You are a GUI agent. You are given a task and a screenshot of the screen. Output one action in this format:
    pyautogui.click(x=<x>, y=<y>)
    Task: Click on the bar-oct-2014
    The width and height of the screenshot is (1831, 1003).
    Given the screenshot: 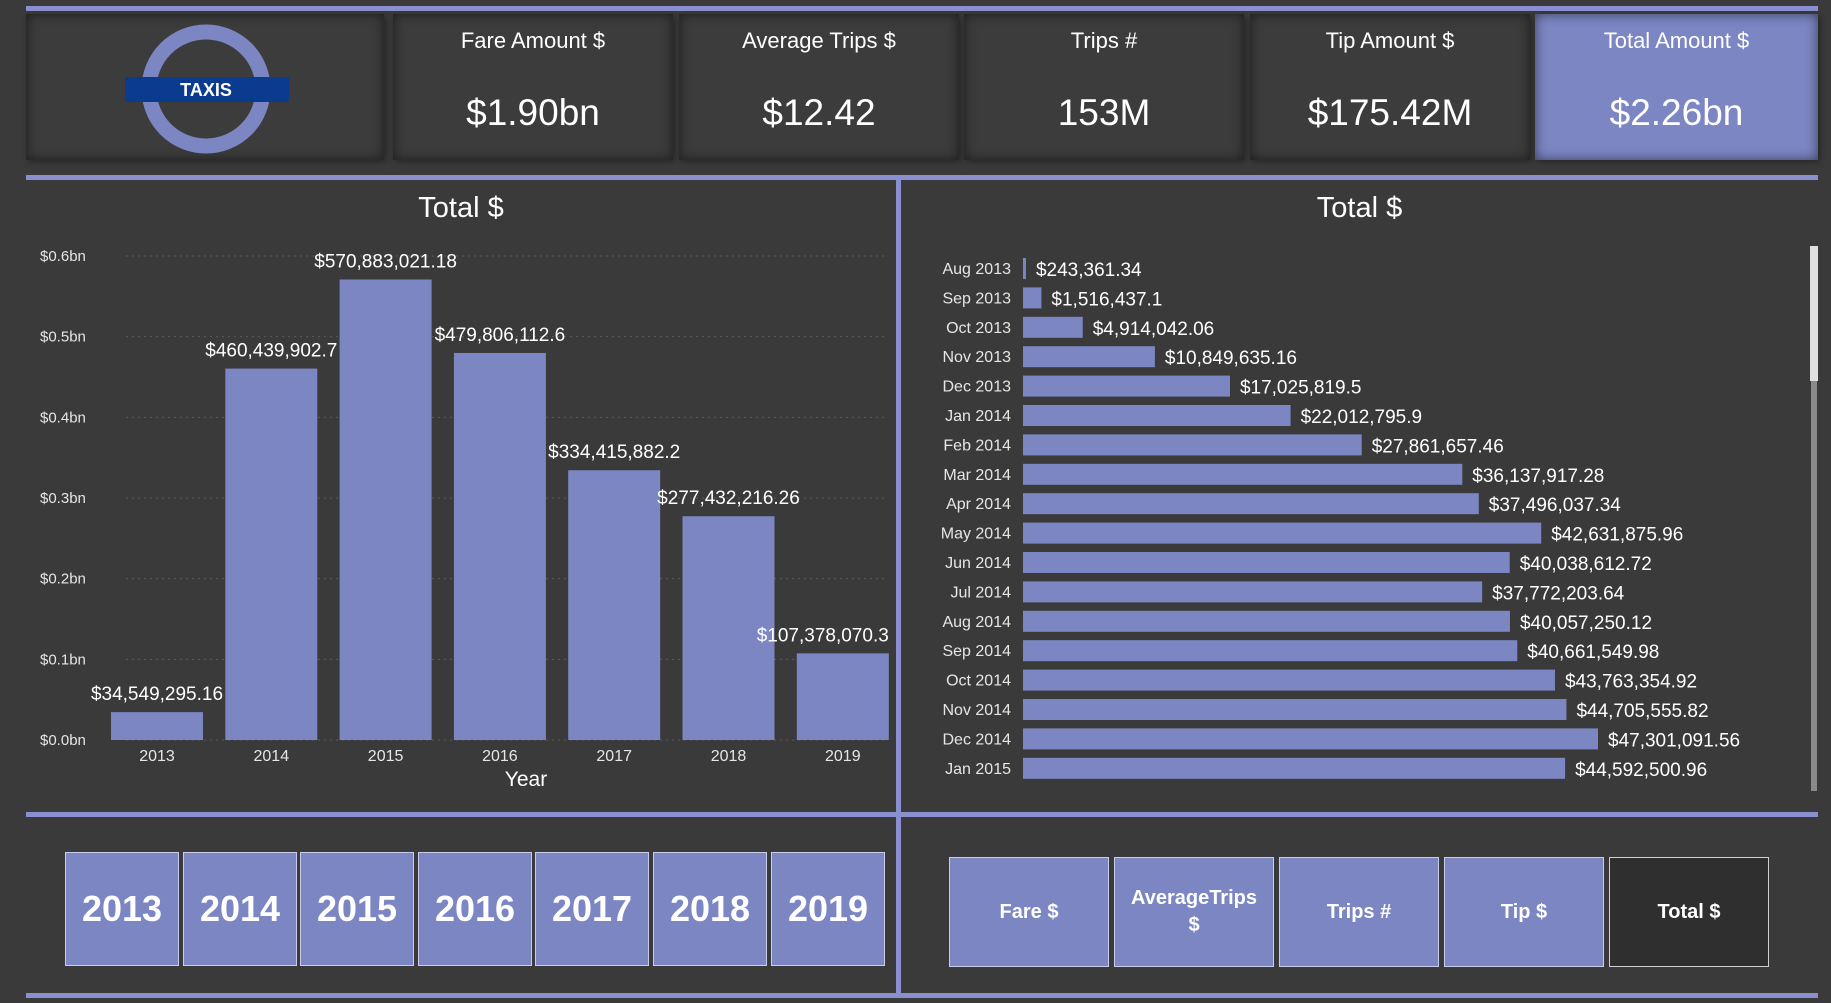 What is the action you would take?
    pyautogui.click(x=1289, y=680)
    